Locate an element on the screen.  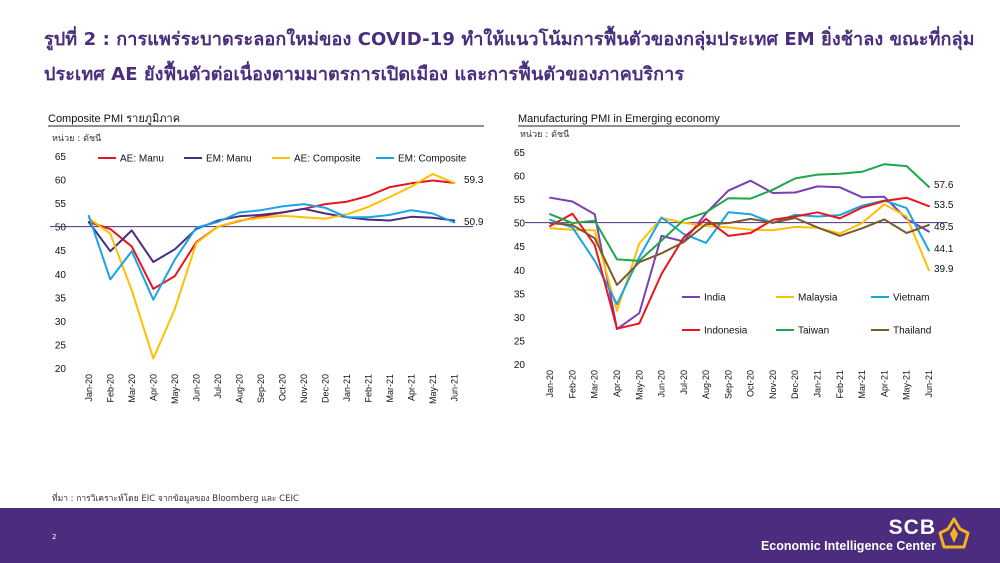
series-line-em-composite is located at coordinates (271, 252).